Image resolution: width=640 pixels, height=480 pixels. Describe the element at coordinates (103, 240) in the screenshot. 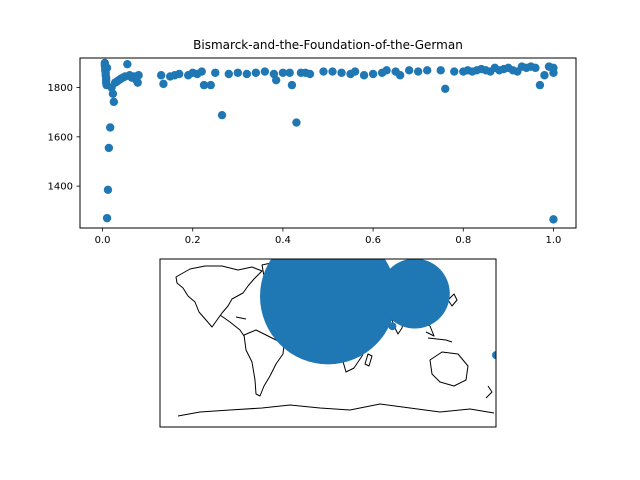

I see `x-tick-label: 0.0` at that location.